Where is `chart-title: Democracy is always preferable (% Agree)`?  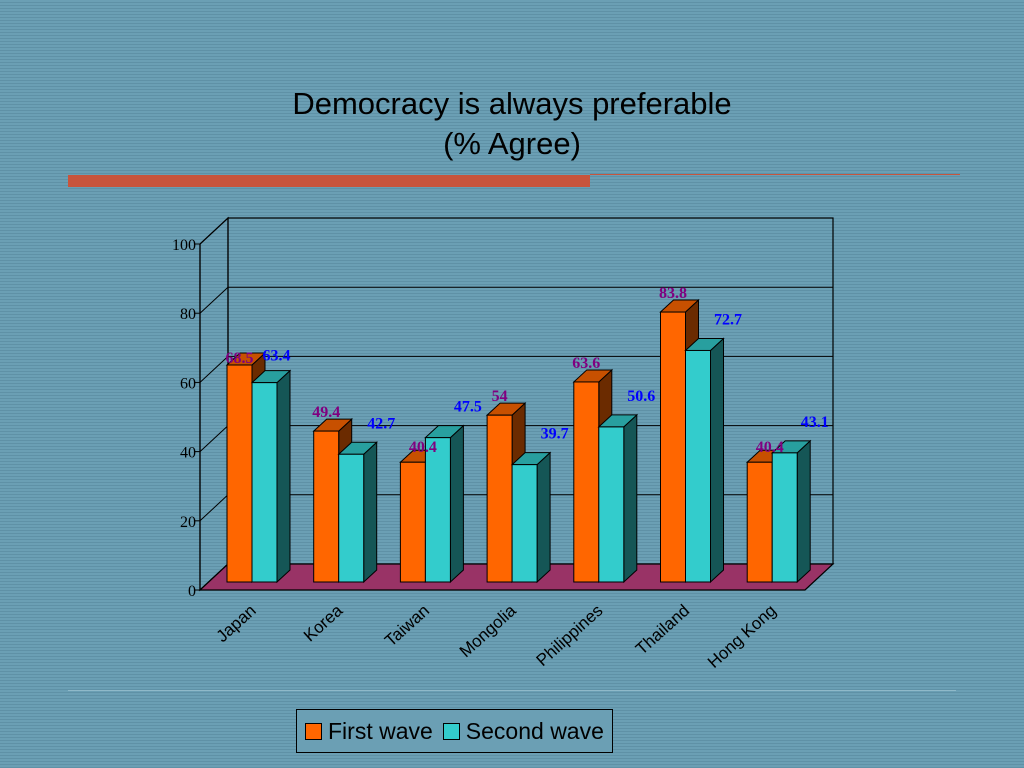 chart-title: Democracy is always preferable (% Agree) is located at coordinates (512, 124).